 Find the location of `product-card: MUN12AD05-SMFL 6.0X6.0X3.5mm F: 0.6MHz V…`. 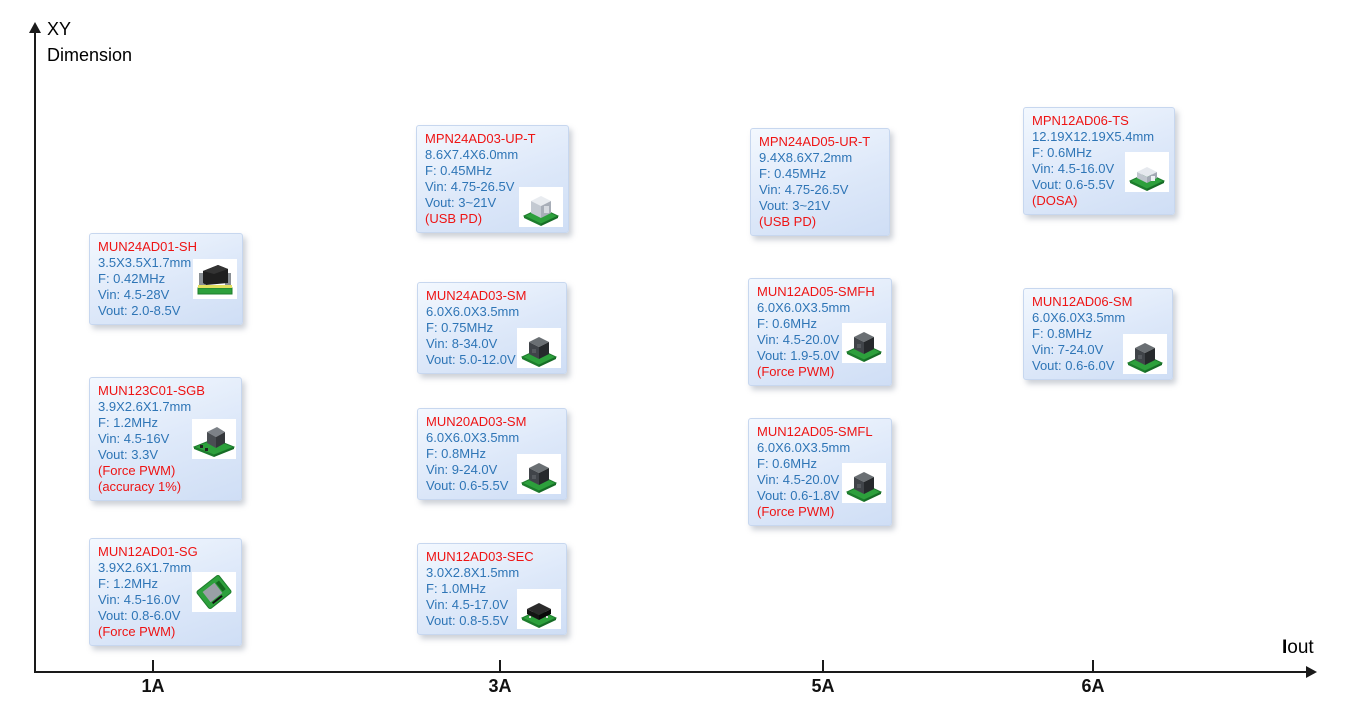

product-card: MUN12AD05-SMFL 6.0X6.0X3.5mm F: 0.6MHz V… is located at coordinates (820, 472).